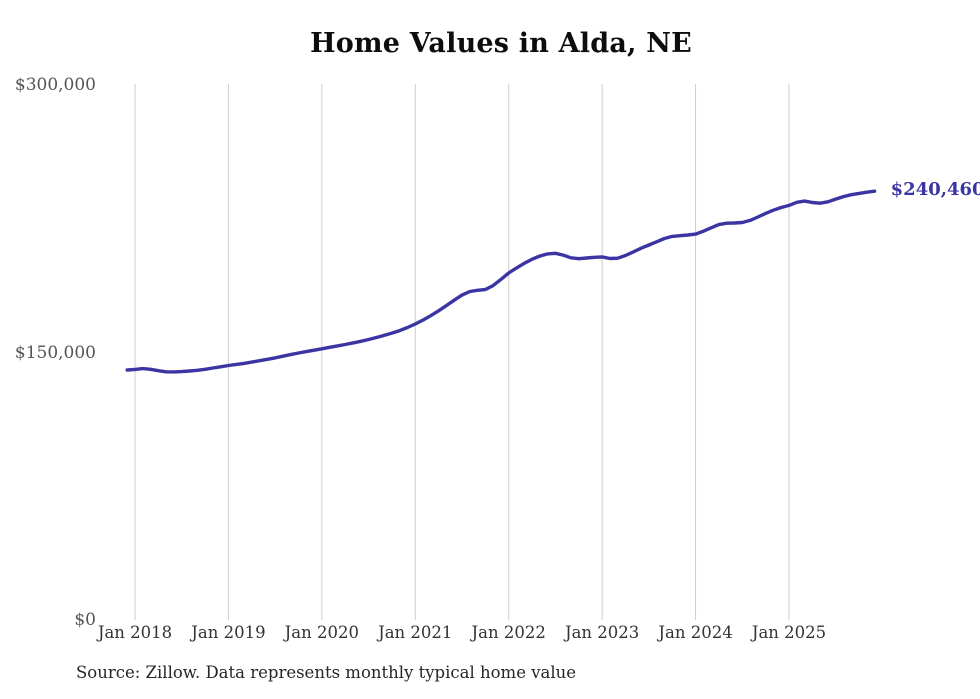 This screenshot has height=699, width=980. What do you see at coordinates (935, 190) in the screenshot?
I see `last-value-label: $240,460` at bounding box center [935, 190].